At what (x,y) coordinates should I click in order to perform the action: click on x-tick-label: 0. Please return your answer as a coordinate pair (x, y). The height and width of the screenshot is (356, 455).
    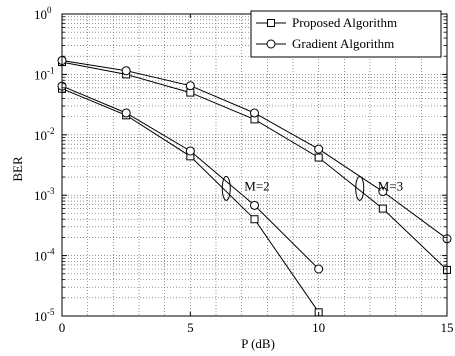
    Looking at the image, I should click on (62, 327).